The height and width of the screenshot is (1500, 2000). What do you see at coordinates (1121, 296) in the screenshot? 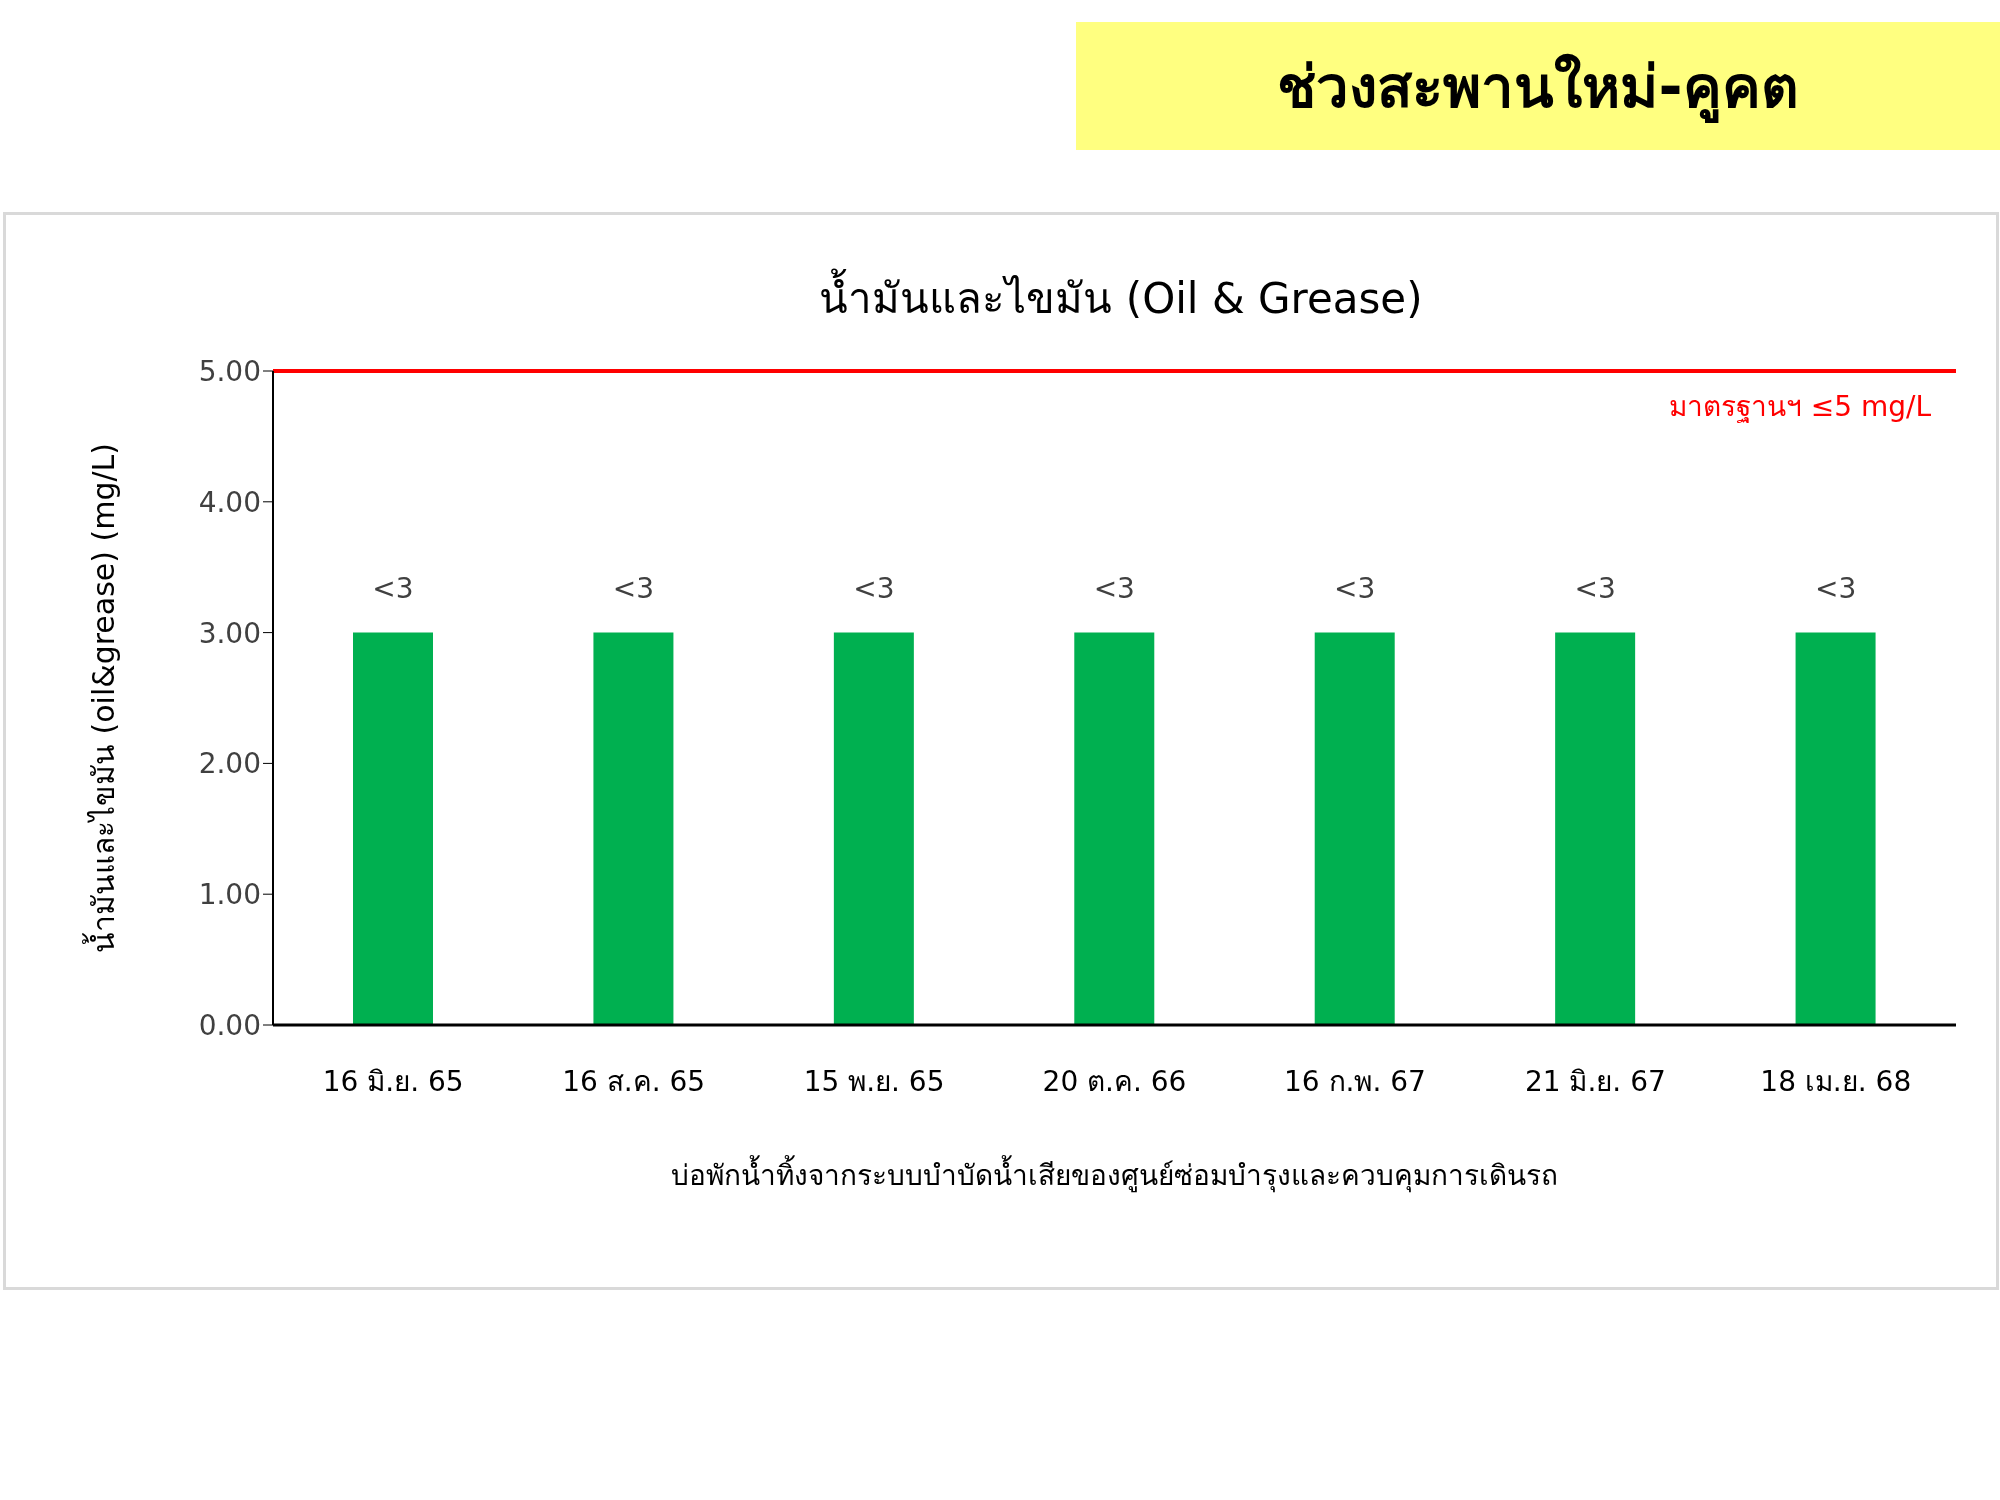
I see `chart-subtitle: น้ำมันและไขมัน (Oil & Grease)` at bounding box center [1121, 296].